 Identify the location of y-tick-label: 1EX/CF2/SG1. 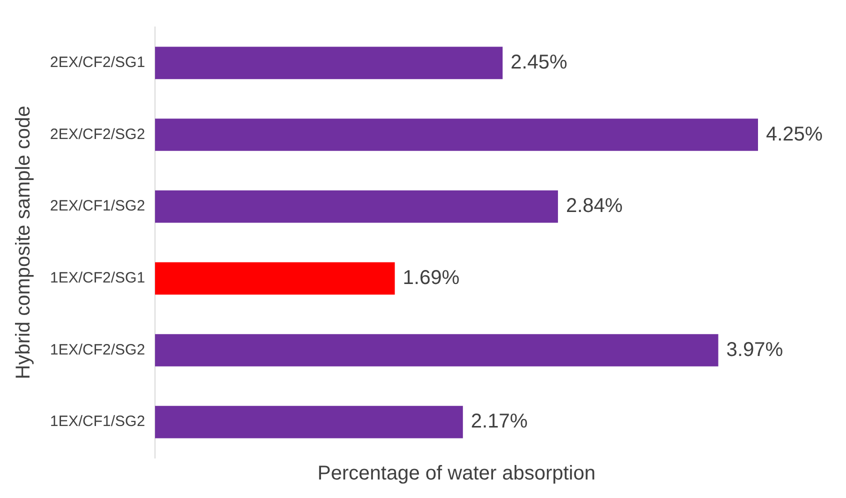
(98, 278).